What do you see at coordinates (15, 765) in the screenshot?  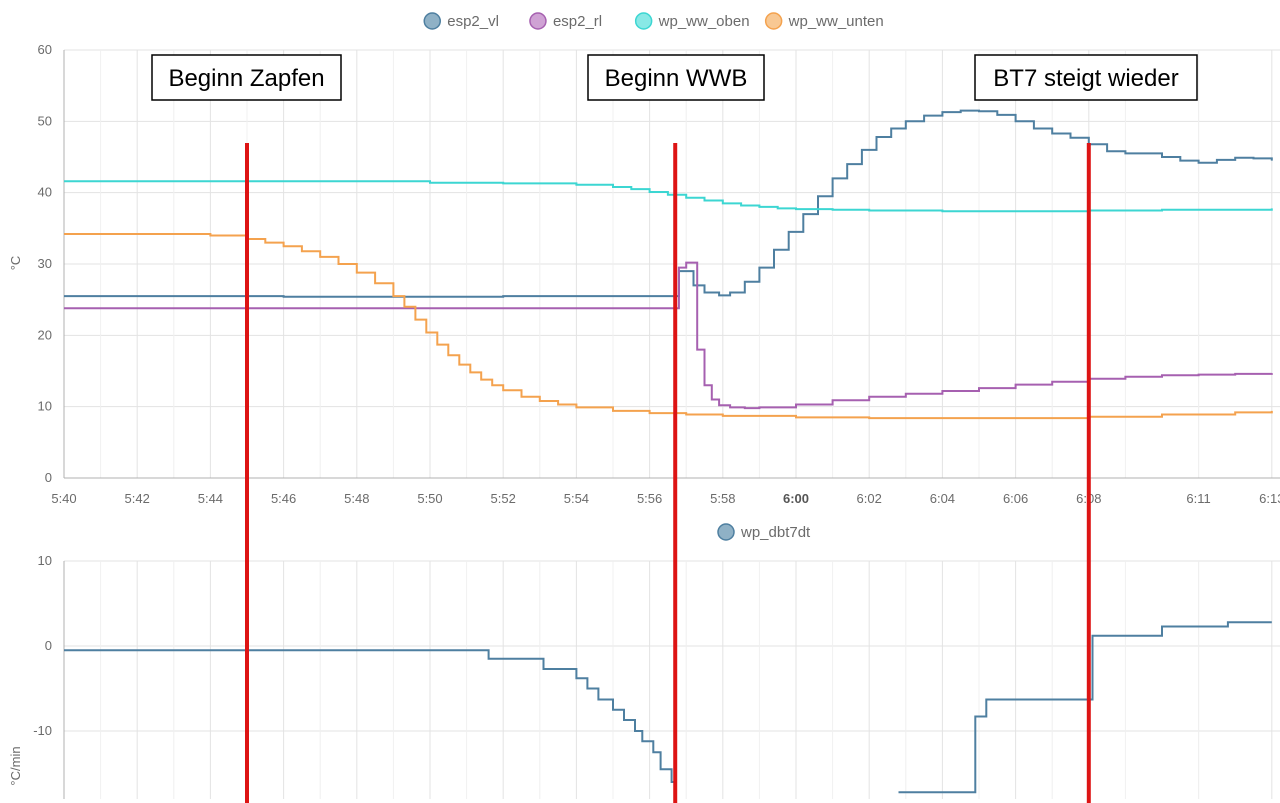 I see `bottom-y-axis-label: °C/min` at bounding box center [15, 765].